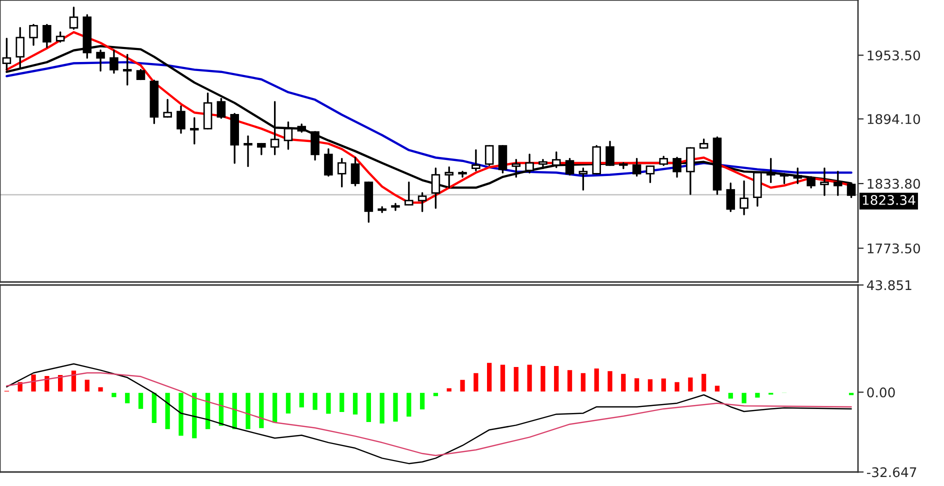 This screenshot has width=944, height=486. Describe the element at coordinates (889, 285) in the screenshot. I see `y-tick-label: 43.851` at that location.